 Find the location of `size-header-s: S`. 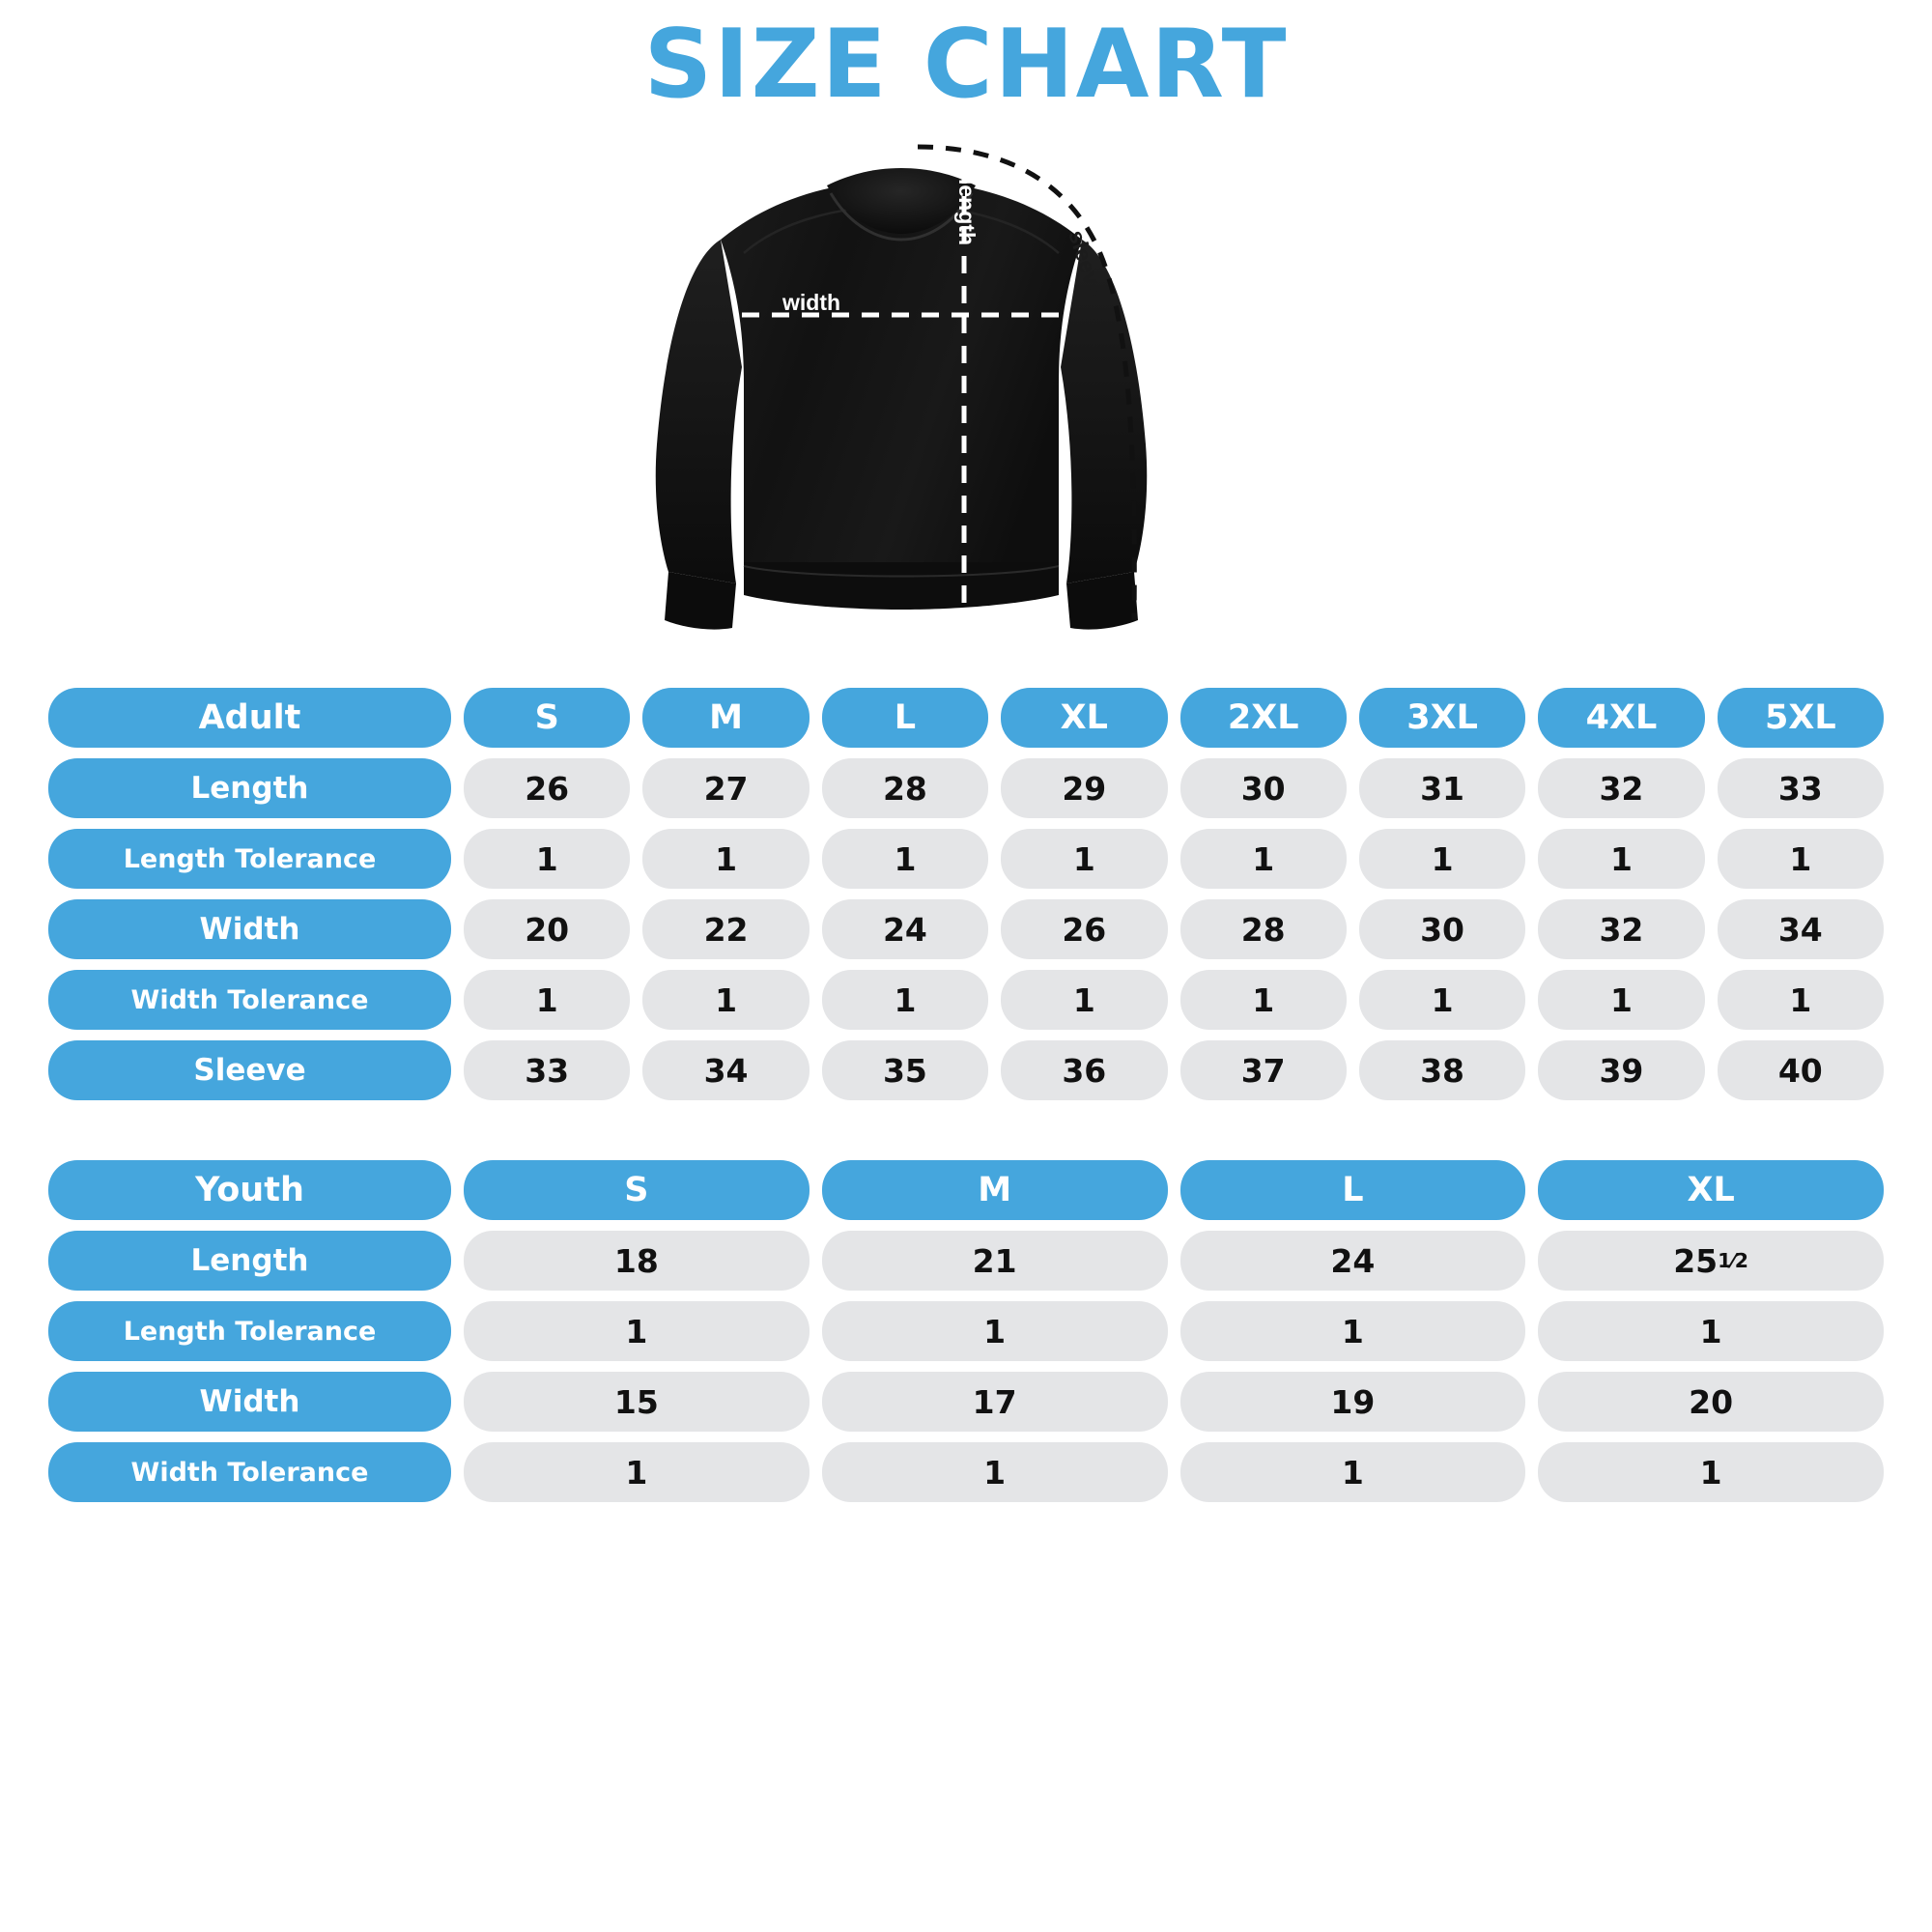

size-header-s: S is located at coordinates (637, 1190).